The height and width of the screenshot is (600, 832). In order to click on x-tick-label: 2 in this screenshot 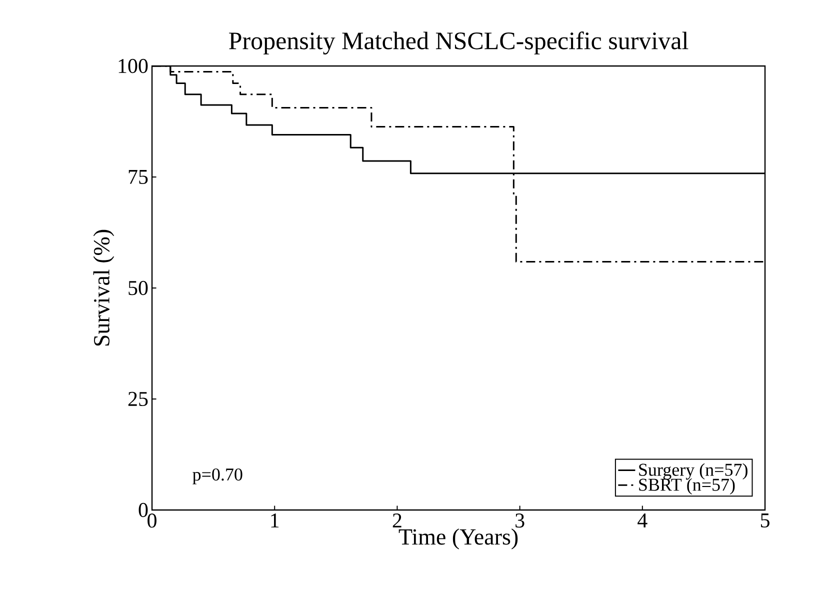, I will do `click(397, 521)`.